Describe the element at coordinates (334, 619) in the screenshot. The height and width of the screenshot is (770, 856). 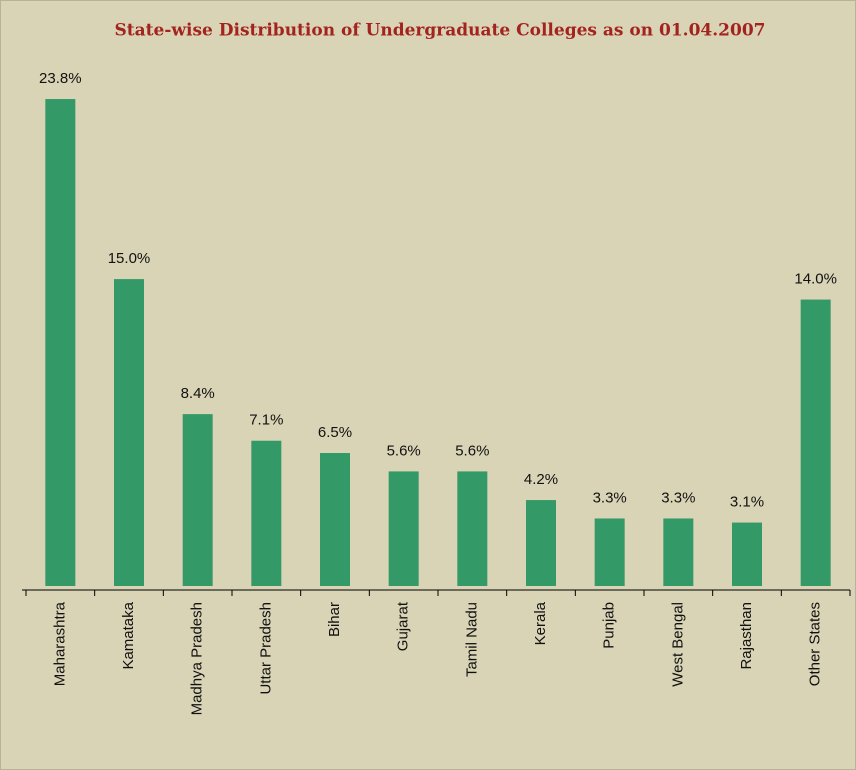
I see `x-tick-label: Bihar` at that location.